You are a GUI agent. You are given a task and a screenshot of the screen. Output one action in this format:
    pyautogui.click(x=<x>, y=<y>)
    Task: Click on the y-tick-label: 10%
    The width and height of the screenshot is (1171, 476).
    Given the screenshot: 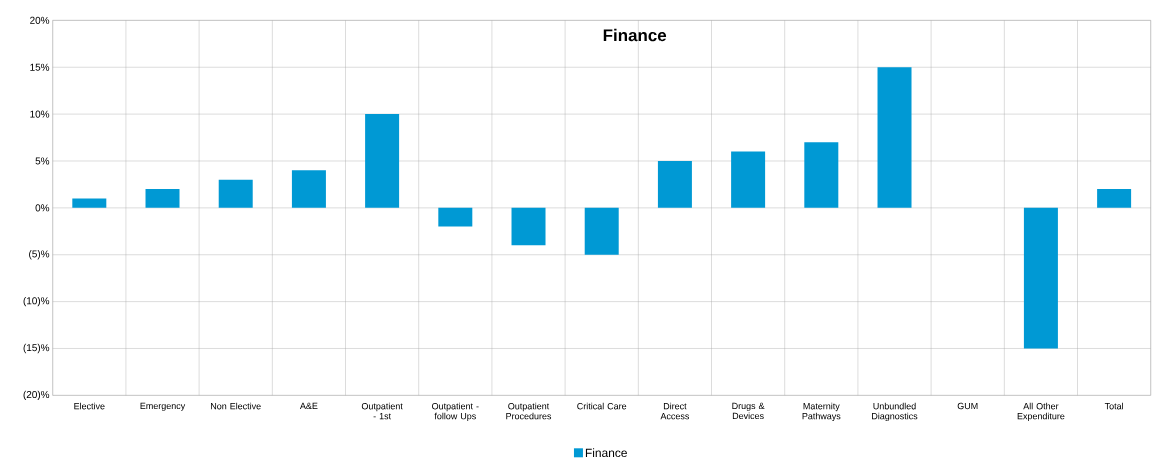 What is the action you would take?
    pyautogui.click(x=40, y=114)
    